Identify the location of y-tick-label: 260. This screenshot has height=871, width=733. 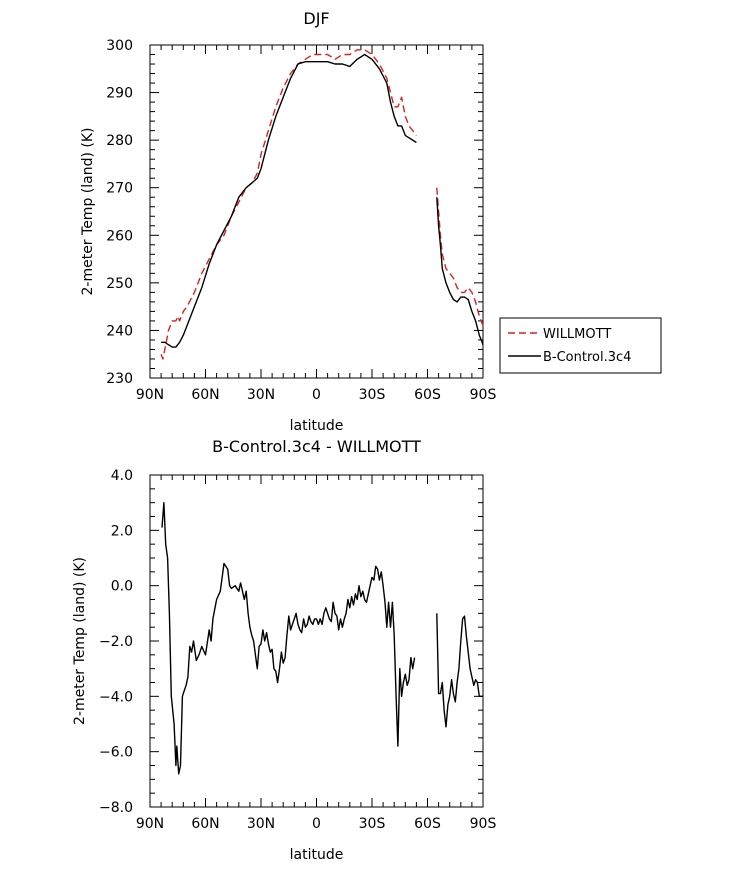
(119, 236).